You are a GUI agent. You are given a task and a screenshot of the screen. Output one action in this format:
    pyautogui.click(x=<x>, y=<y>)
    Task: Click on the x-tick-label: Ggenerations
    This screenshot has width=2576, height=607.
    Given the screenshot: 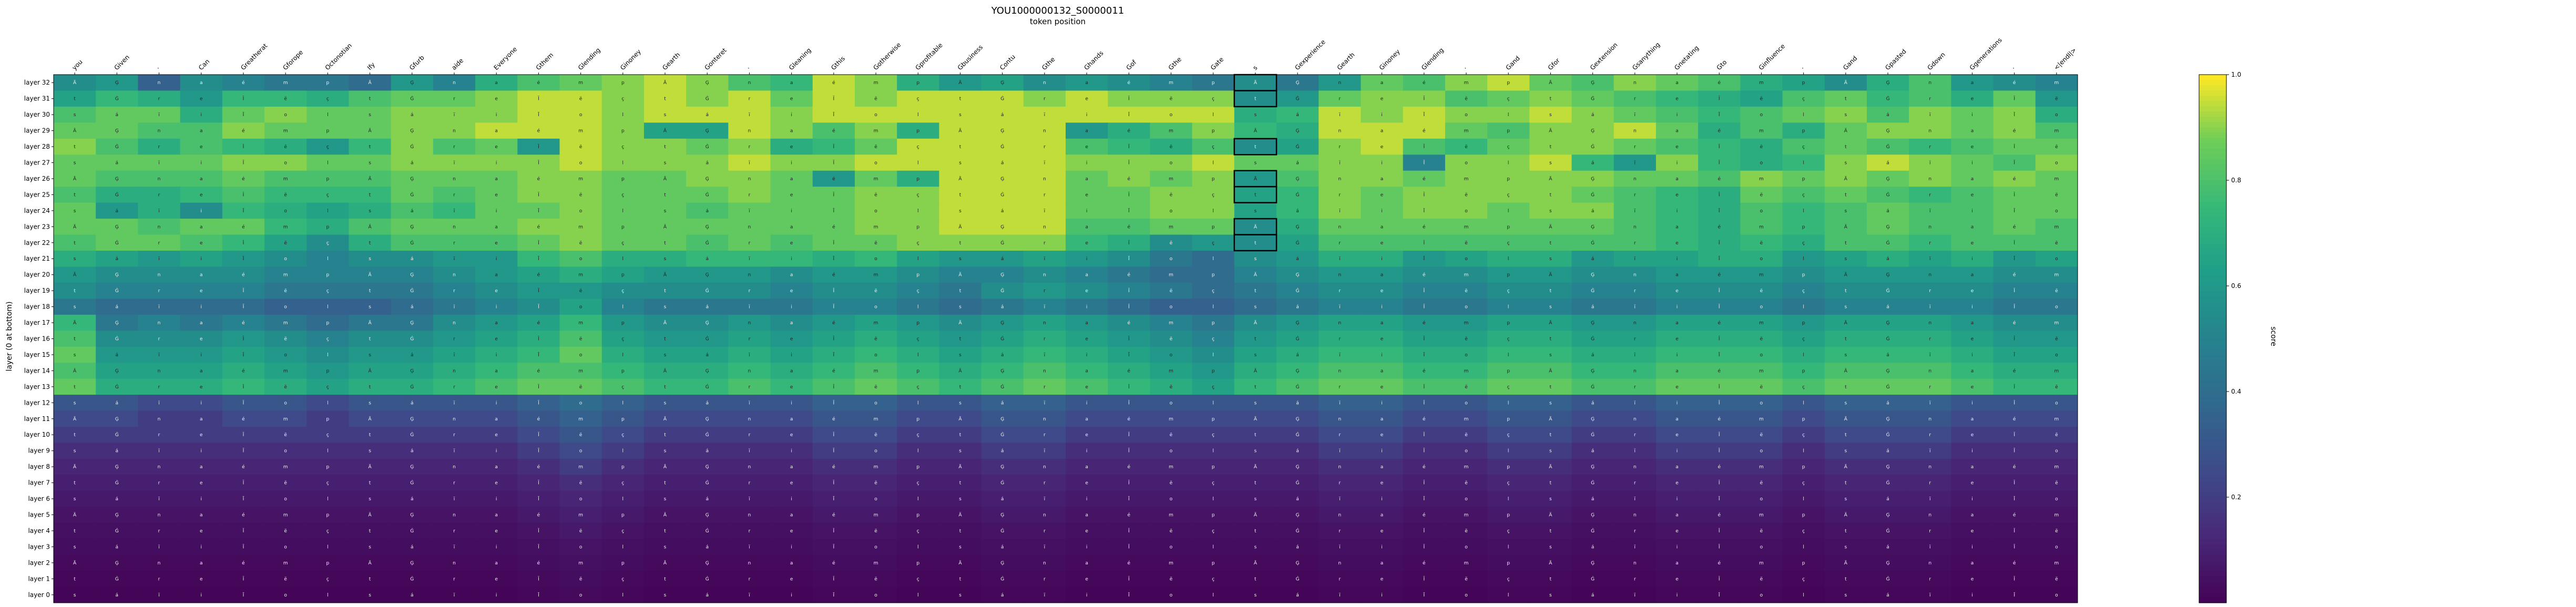 What is the action you would take?
    pyautogui.click(x=1985, y=54)
    